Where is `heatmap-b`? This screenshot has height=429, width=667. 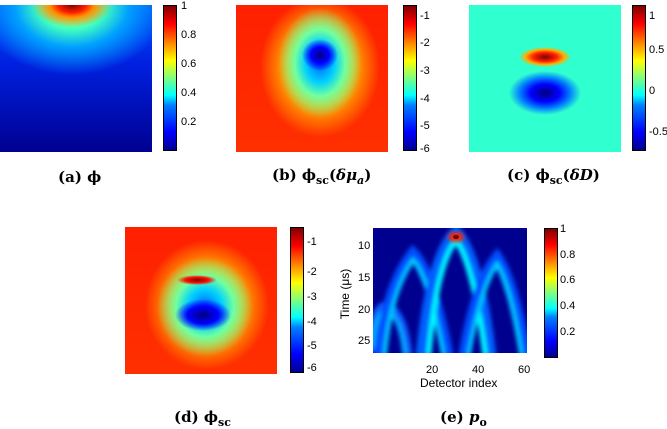
heatmap-b is located at coordinates (312, 78).